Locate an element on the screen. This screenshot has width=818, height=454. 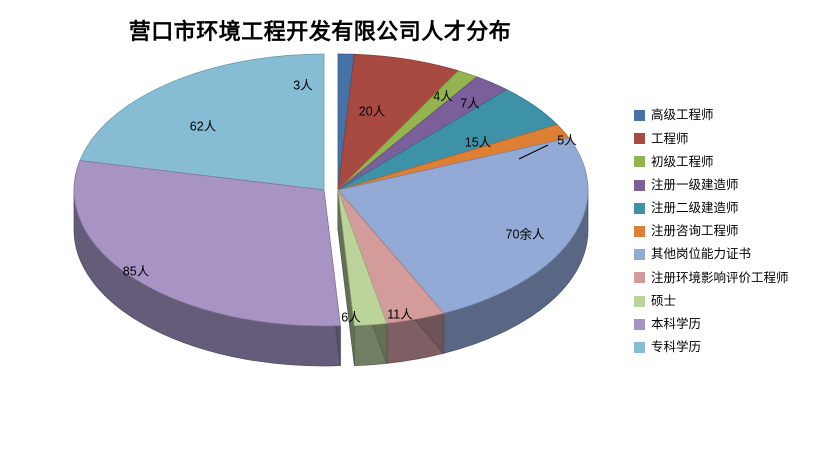
data-label-leader-line is located at coordinates (533, 152).